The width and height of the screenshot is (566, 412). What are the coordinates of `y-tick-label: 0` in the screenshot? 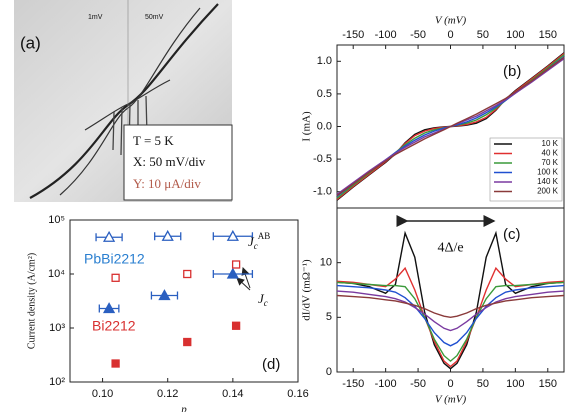 It's located at (329, 372).